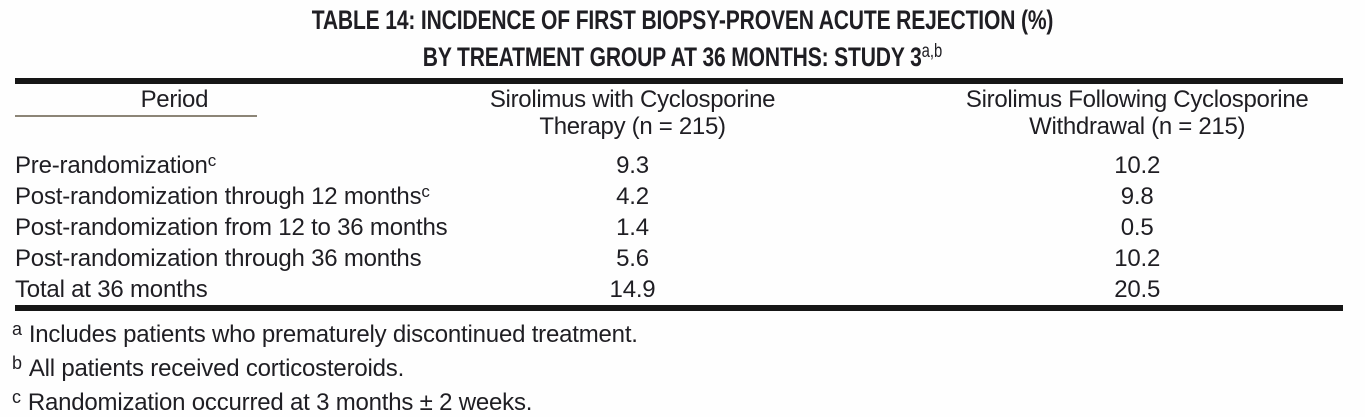 Image resolution: width=1365 pixels, height=417 pixels. Describe the element at coordinates (632, 196) in the screenshot. I see `value-with-cyclosporine: 4.2` at that location.